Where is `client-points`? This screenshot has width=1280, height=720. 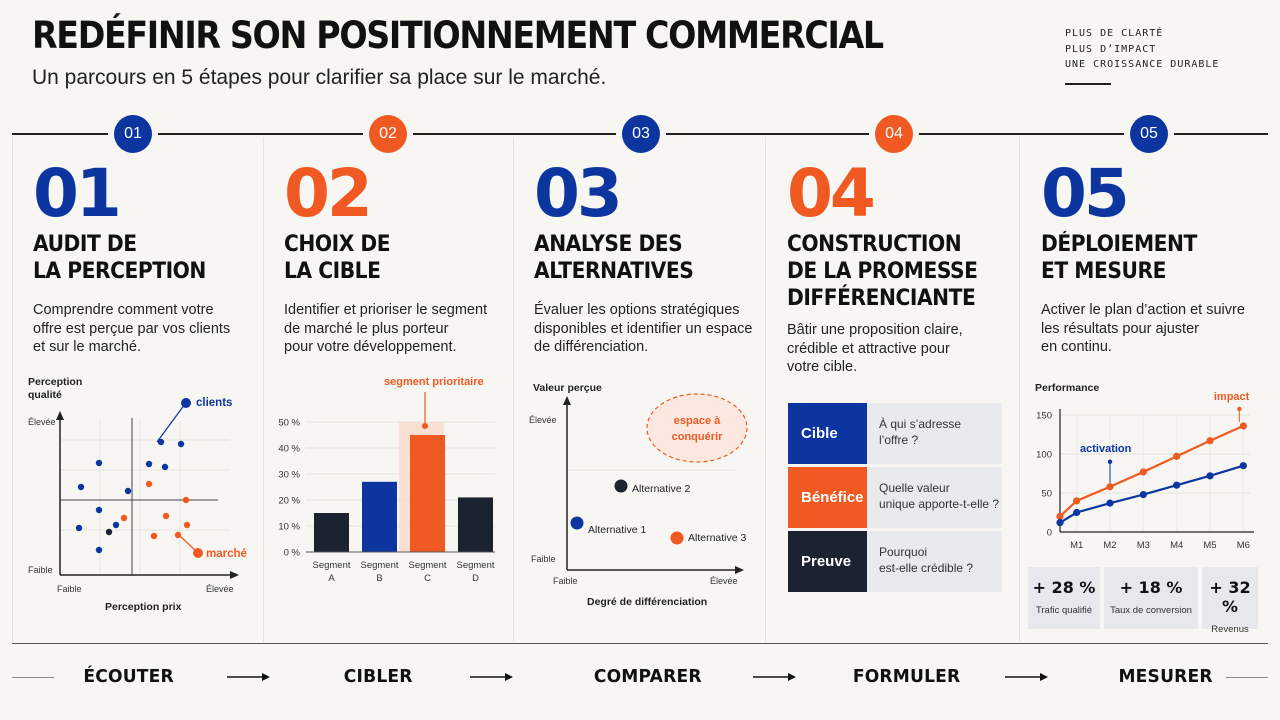
client-points is located at coordinates (130, 496).